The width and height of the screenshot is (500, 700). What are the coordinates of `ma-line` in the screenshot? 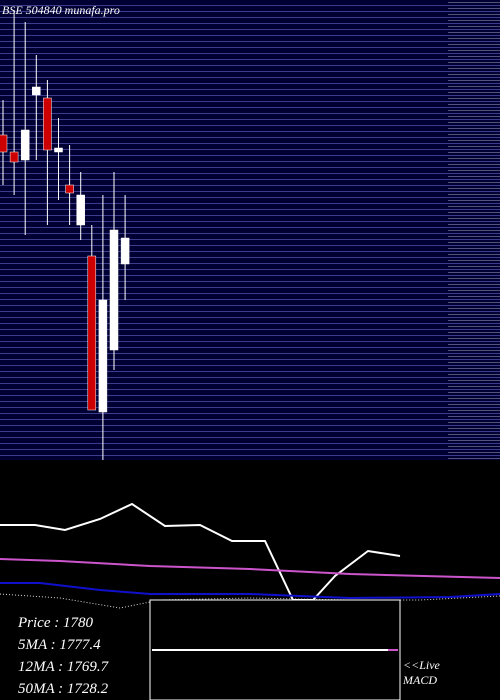 It's located at (250, 568).